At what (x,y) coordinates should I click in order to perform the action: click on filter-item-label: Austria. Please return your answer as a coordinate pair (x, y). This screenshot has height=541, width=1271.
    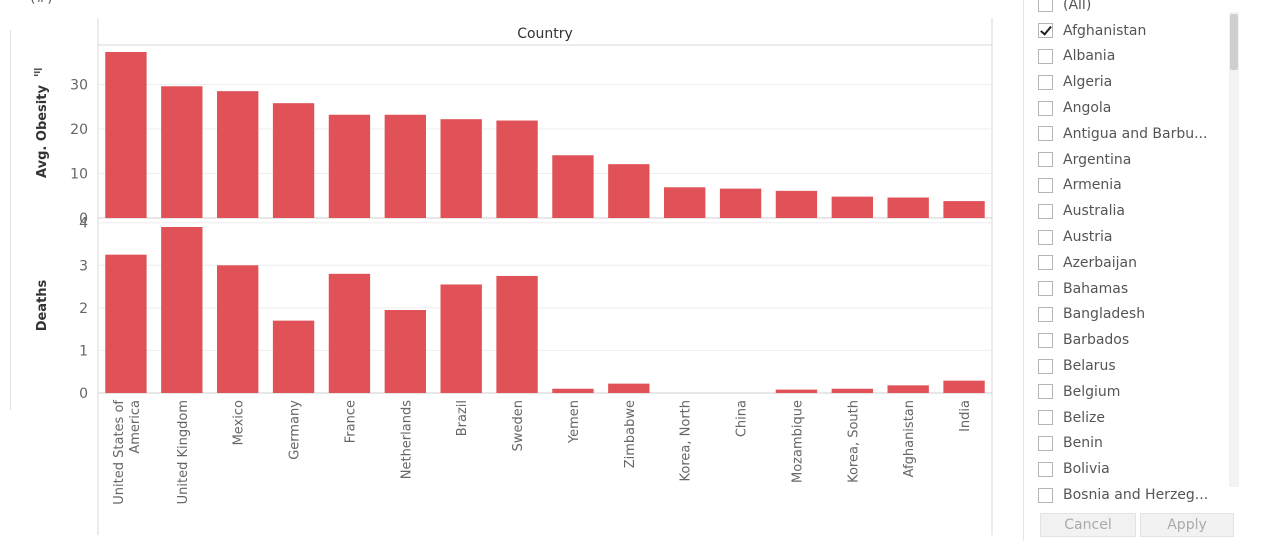
    Looking at the image, I should click on (1088, 237).